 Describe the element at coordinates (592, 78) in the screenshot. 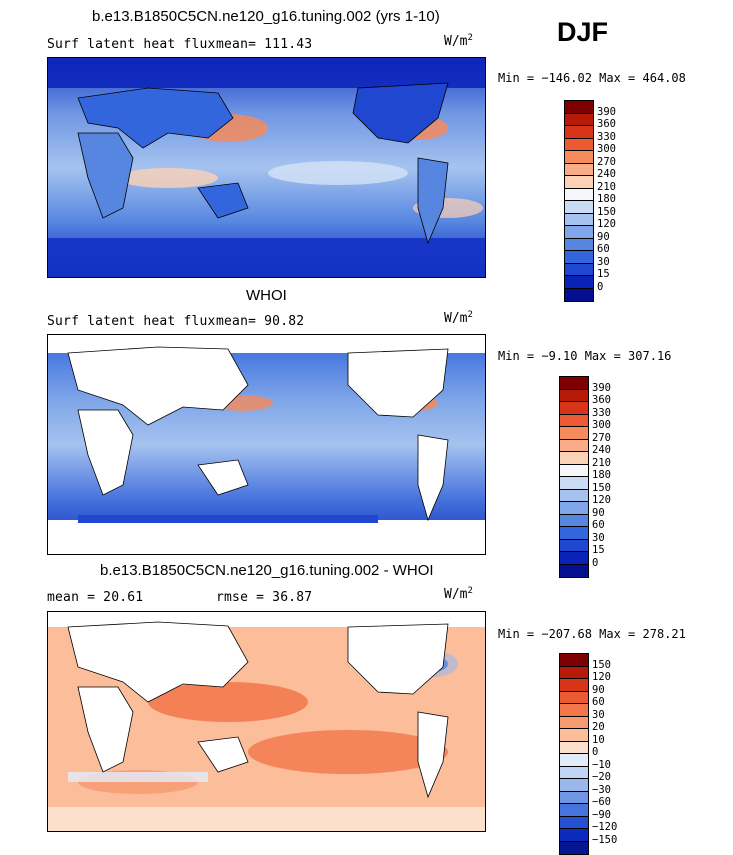

I see `panel-1-minmax: Min = −146.02 Max = 464.08` at that location.